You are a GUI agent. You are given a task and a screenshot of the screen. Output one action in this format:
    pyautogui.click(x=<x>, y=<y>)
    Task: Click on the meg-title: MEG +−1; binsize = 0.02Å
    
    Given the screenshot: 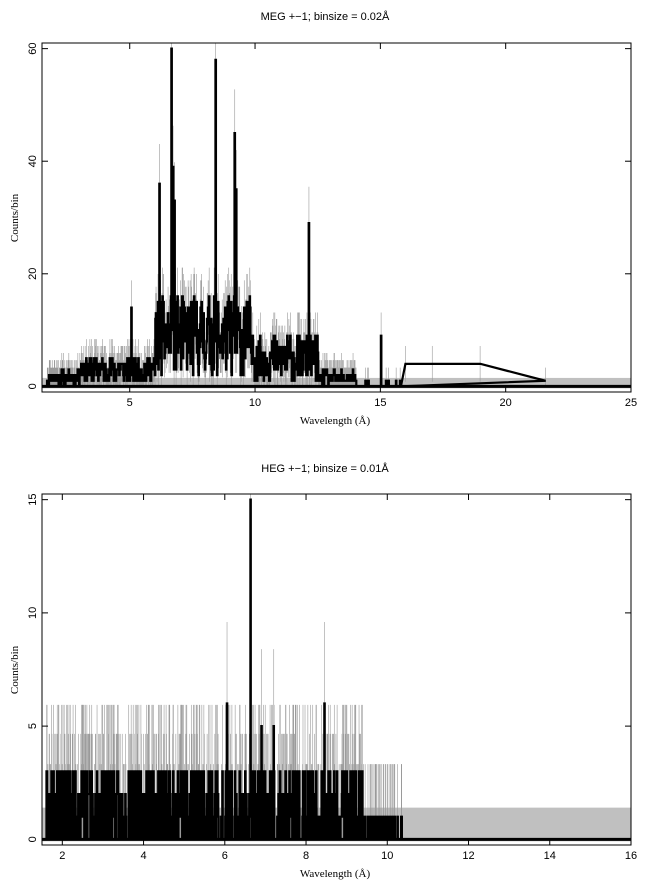 What is the action you would take?
    pyautogui.click(x=325, y=16)
    